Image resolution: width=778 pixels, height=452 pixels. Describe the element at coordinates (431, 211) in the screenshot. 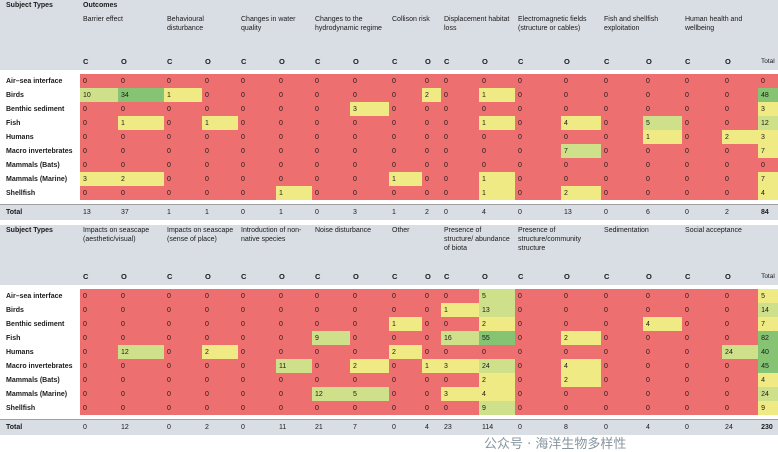

I see `column-total-cell: 2` at that location.